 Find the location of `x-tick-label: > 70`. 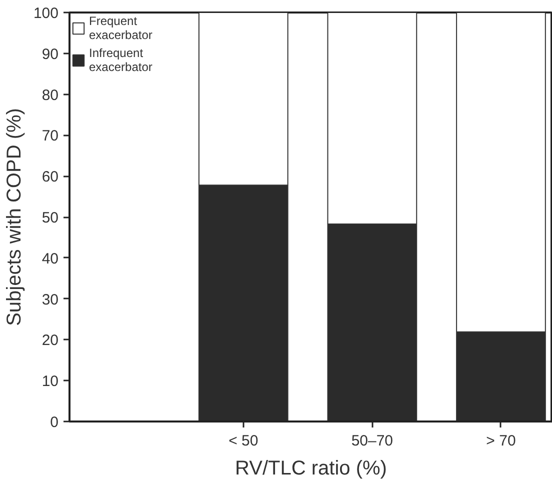

x-tick-label: > 70 is located at coordinates (501, 441).